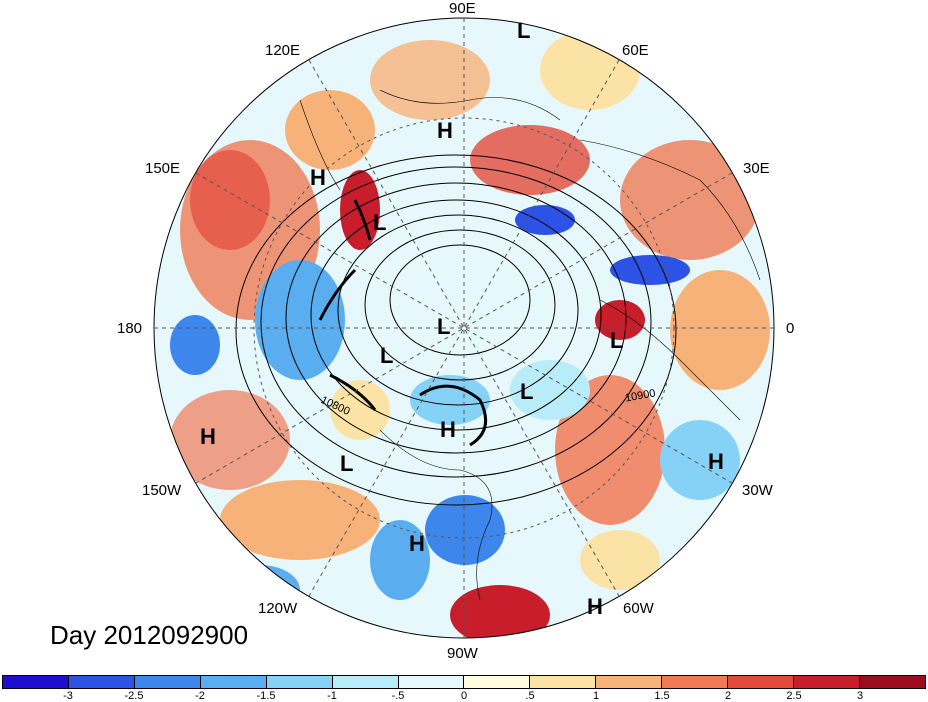 Image resolution: width=928 pixels, height=702 pixels. What do you see at coordinates (860, 696) in the screenshot?
I see `colorbar-tick-label: 3` at bounding box center [860, 696].